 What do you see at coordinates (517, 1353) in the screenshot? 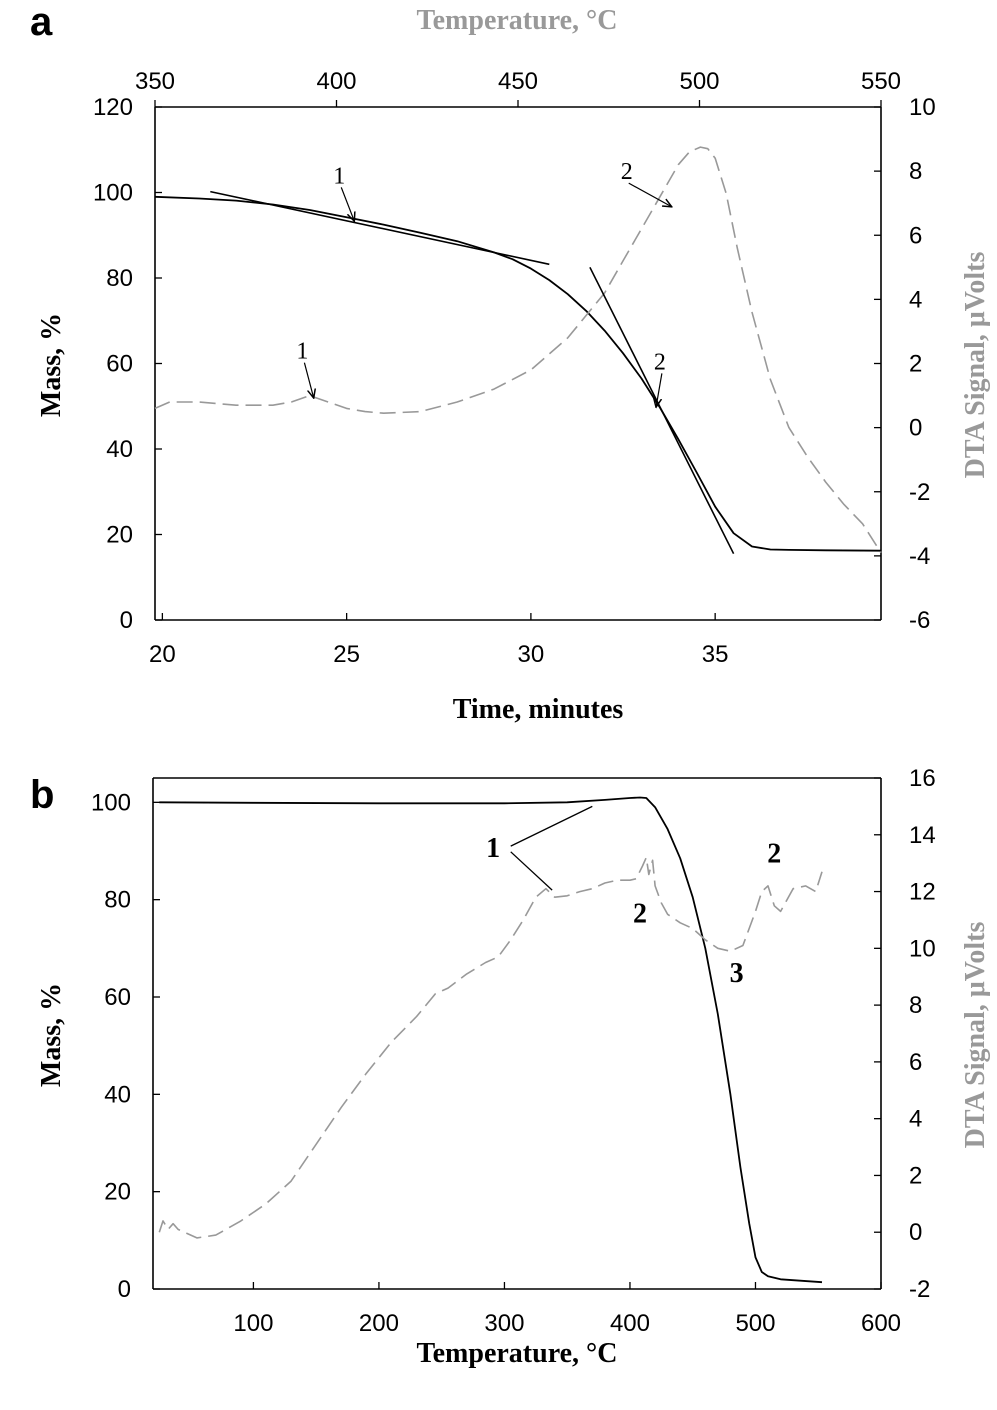
I see `x-axis-title-b: Temperature, °C` at bounding box center [517, 1353].